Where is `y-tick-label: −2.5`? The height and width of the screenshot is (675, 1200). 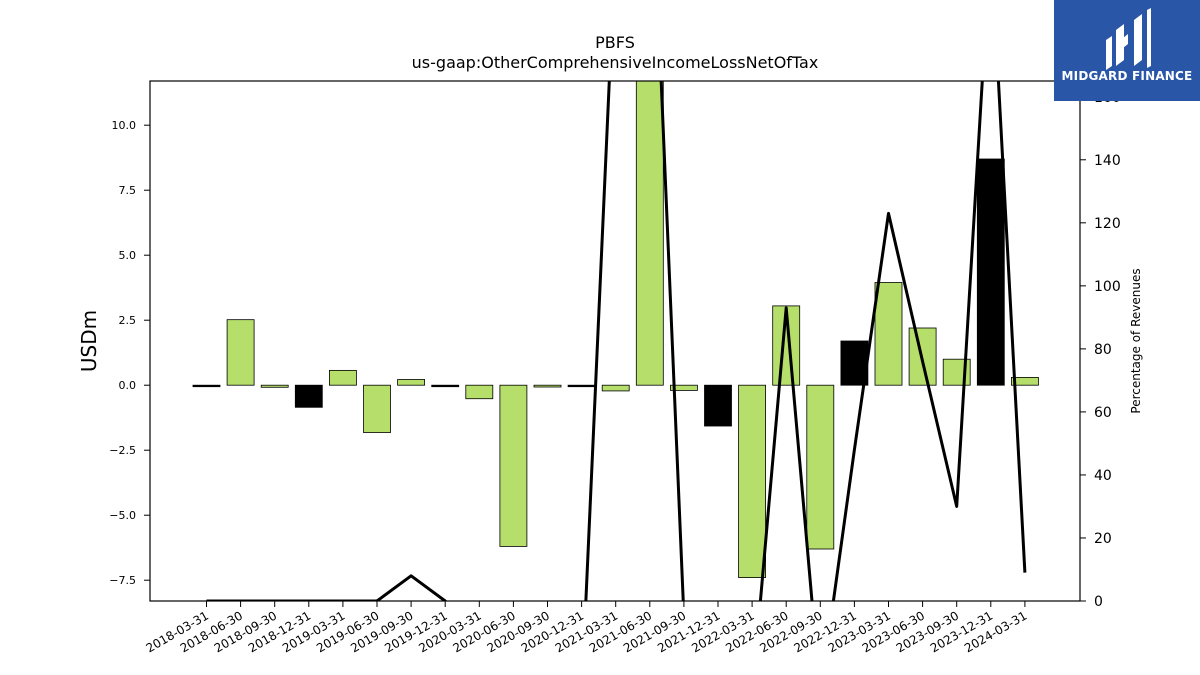
y-tick-label: −2.5 is located at coordinates (122, 450).